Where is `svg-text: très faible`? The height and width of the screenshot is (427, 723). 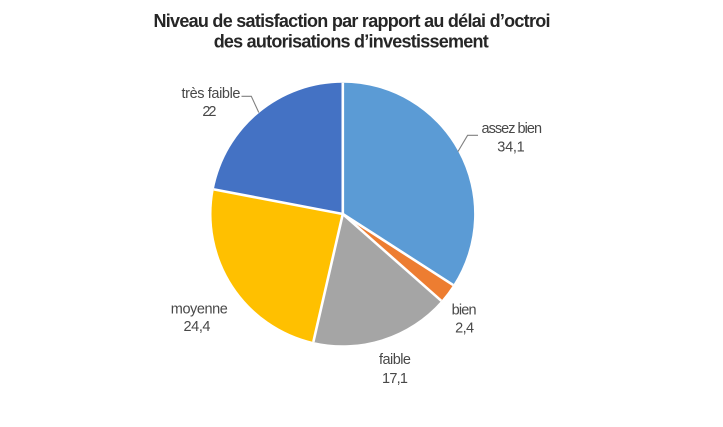
svg-text: très faible is located at coordinates (211, 94).